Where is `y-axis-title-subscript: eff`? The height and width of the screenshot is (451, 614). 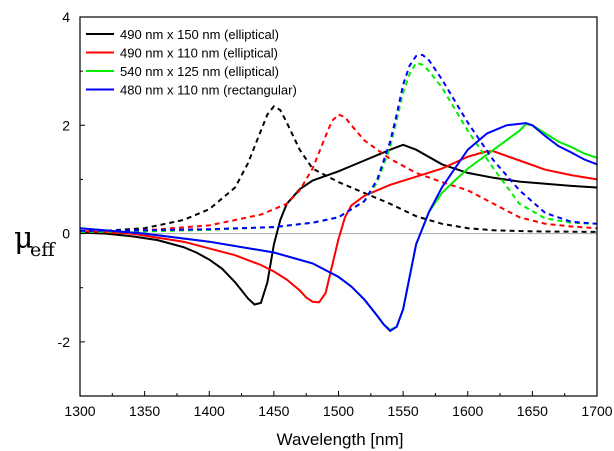 y-axis-title-subscript: eff is located at coordinates (43, 250).